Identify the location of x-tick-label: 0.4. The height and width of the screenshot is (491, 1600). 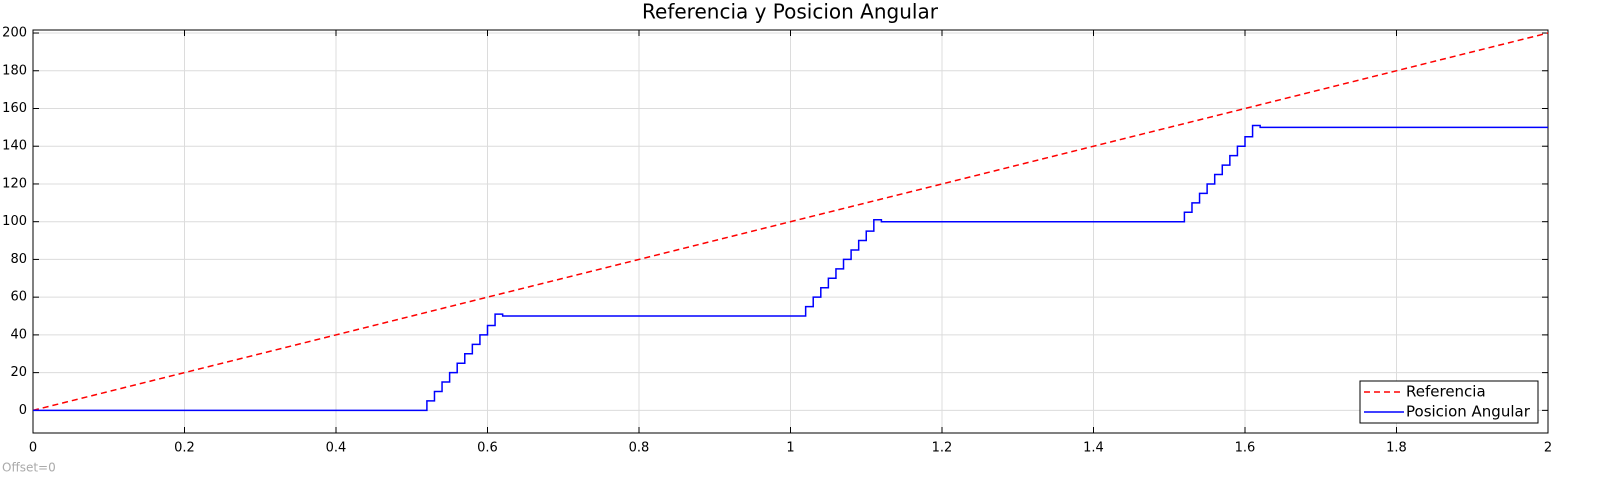
(336, 448).